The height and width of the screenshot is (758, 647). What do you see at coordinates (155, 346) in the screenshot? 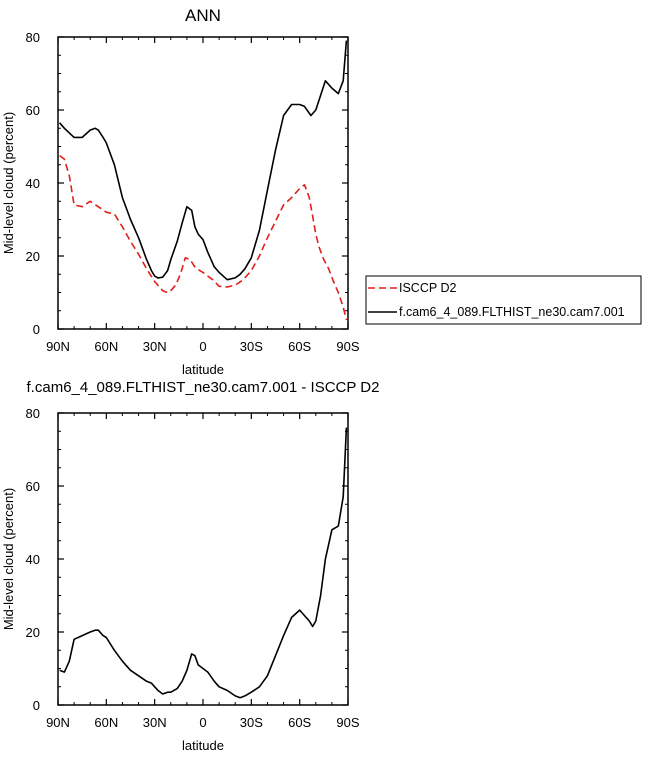
I see `top-x-tick-label: 30N` at bounding box center [155, 346].